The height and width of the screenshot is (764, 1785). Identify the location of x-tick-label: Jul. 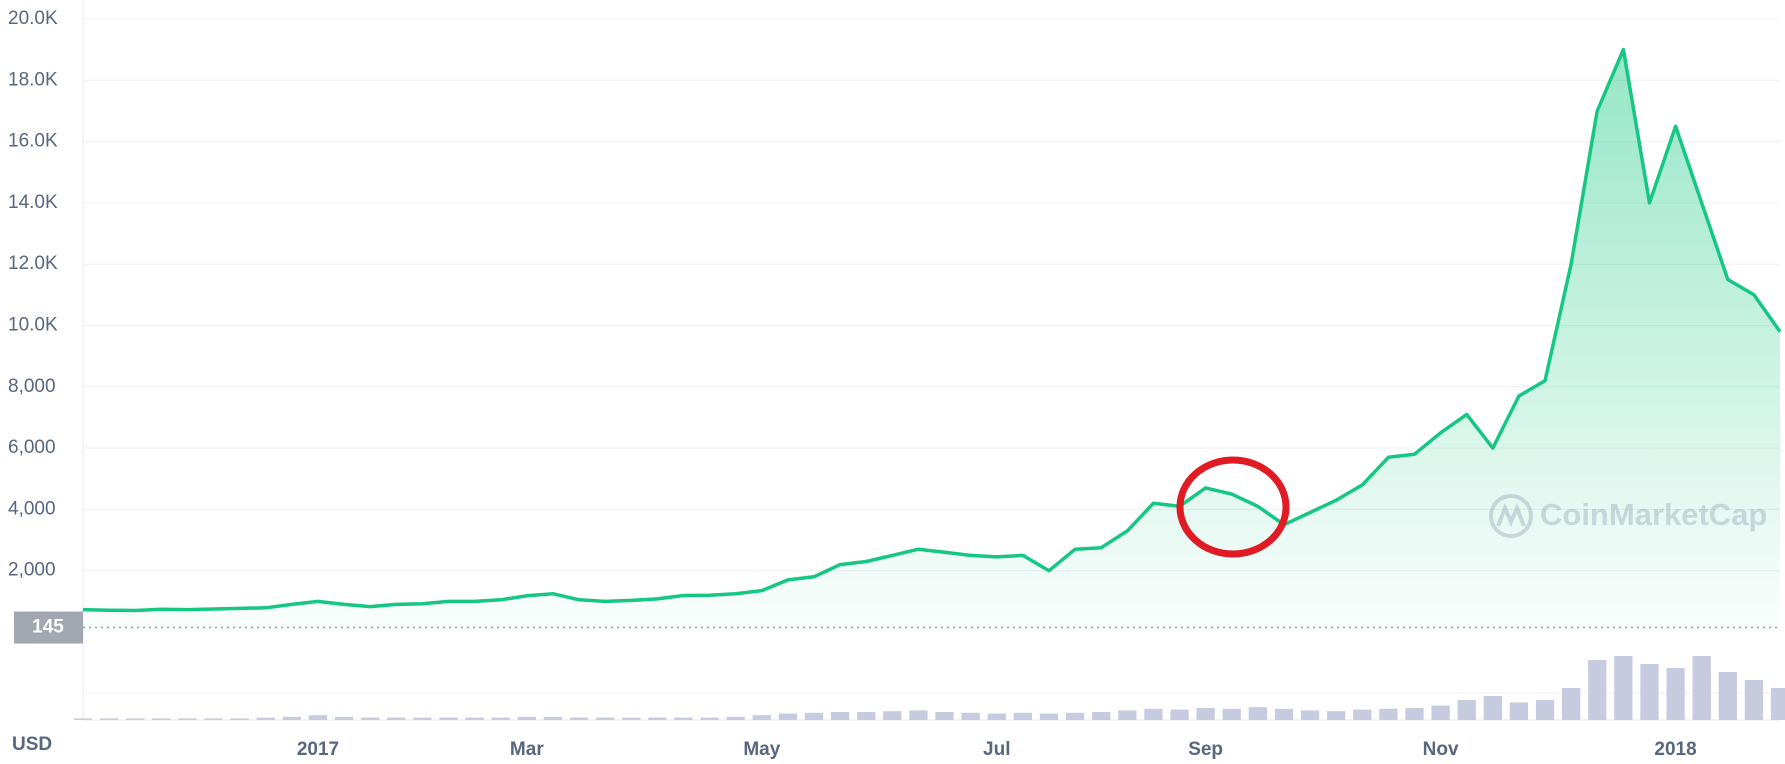
(996, 749).